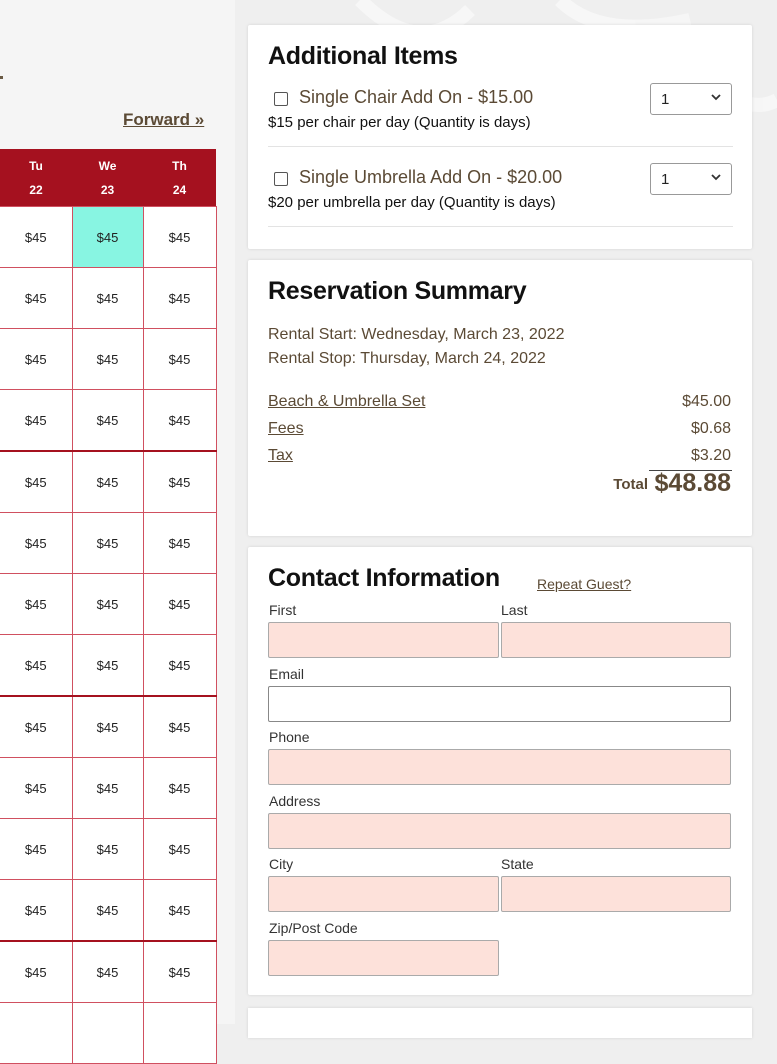 The width and height of the screenshot is (777, 1064). I want to click on day-of-week: We, so click(107, 165).